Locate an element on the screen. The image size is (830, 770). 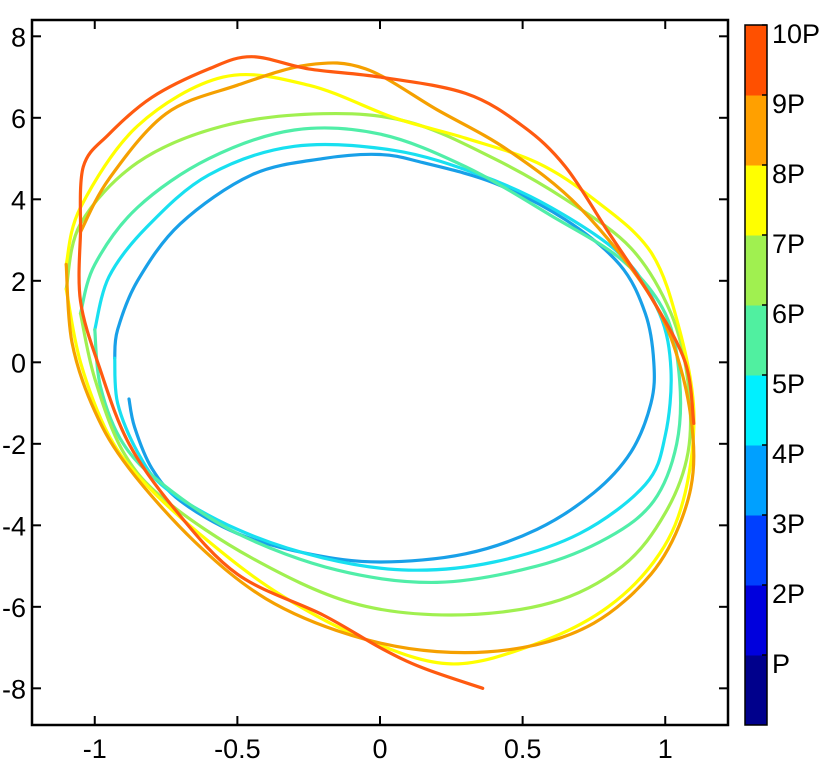
colorbar-label: P is located at coordinates (781, 664).